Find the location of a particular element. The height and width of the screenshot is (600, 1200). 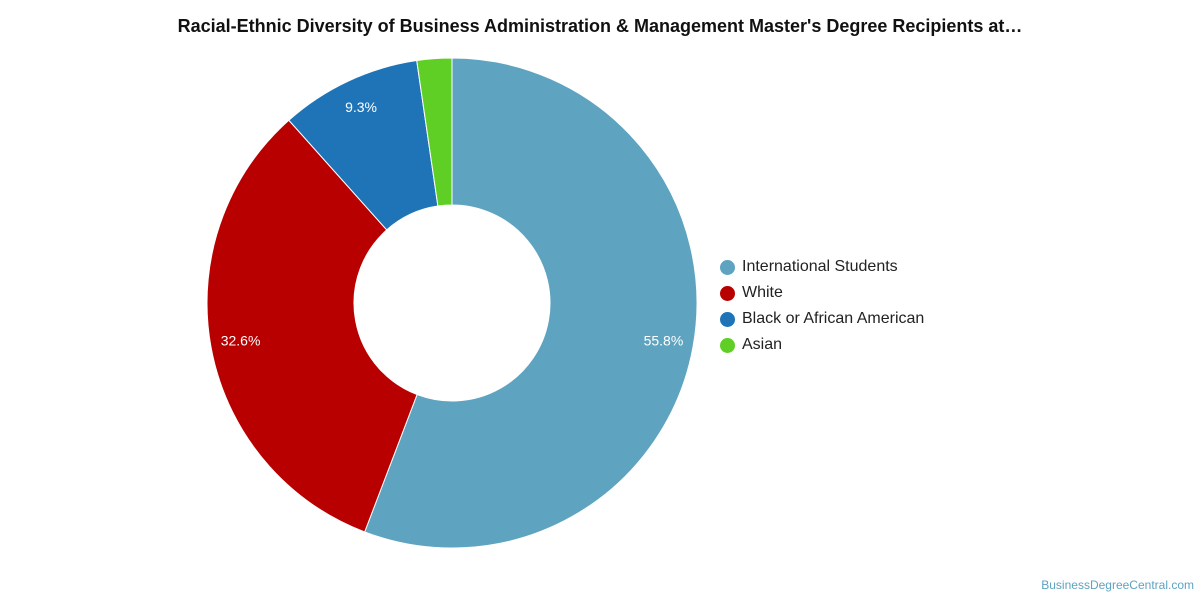

legend-label: International Students is located at coordinates (820, 266).